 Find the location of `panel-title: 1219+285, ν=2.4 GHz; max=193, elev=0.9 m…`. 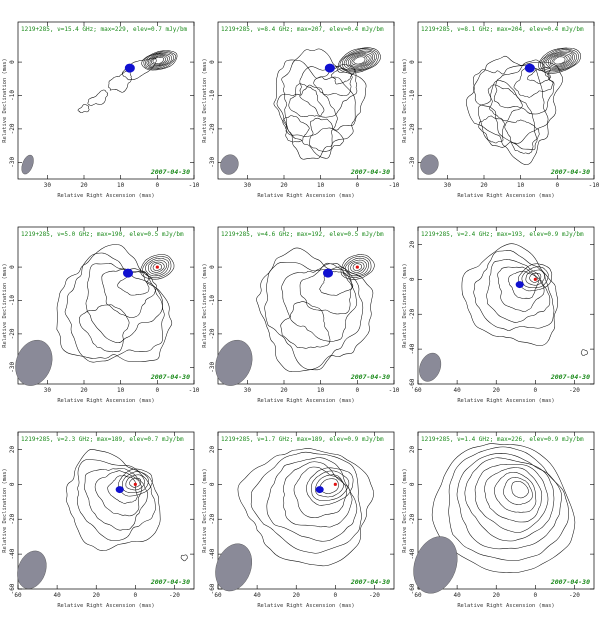

panel-title: 1219+285, ν=2.4 GHz; max=193, elev=0.9 m… is located at coordinates (502, 234).